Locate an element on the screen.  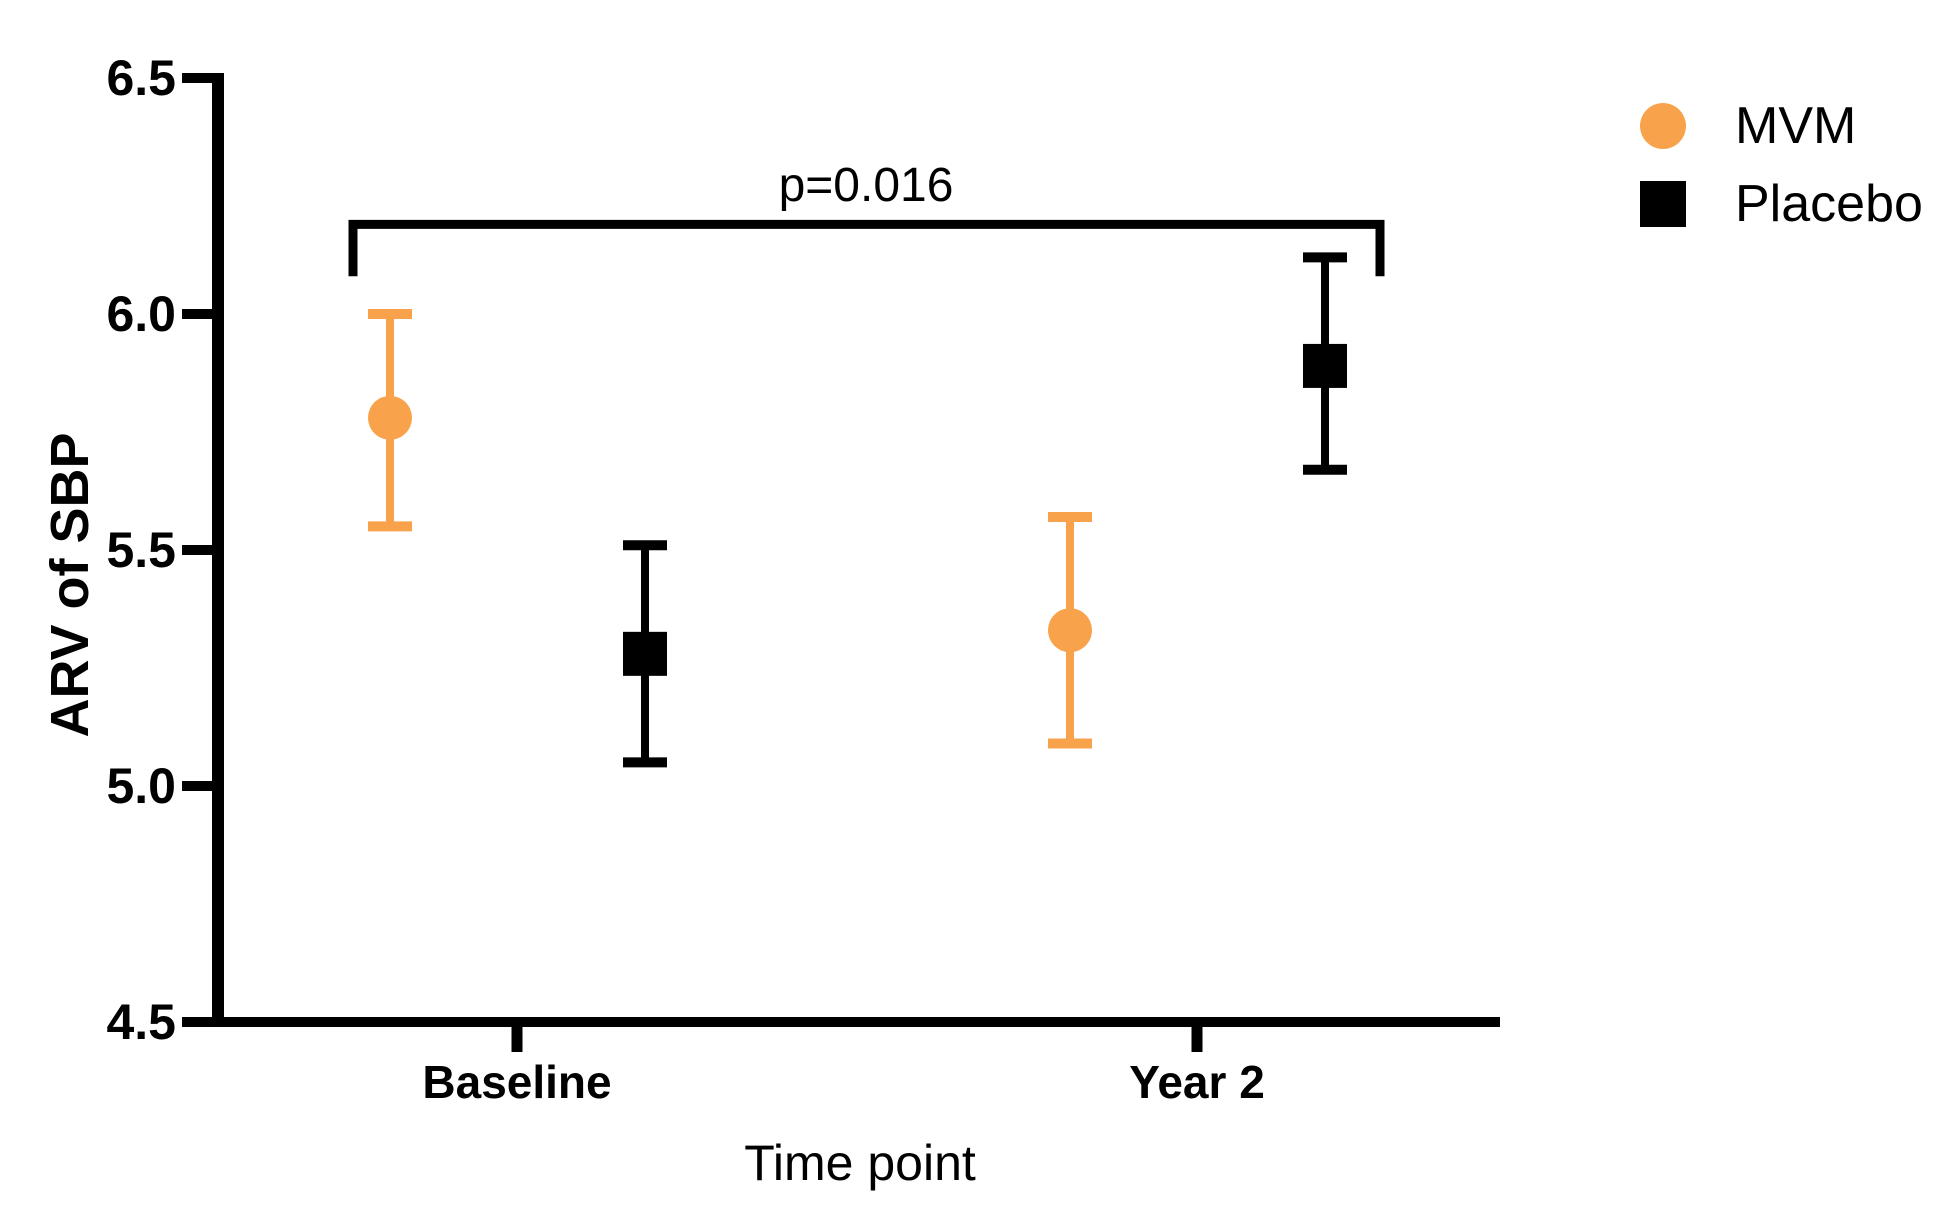
legend-item-mvm: MVM is located at coordinates (1781, 126).